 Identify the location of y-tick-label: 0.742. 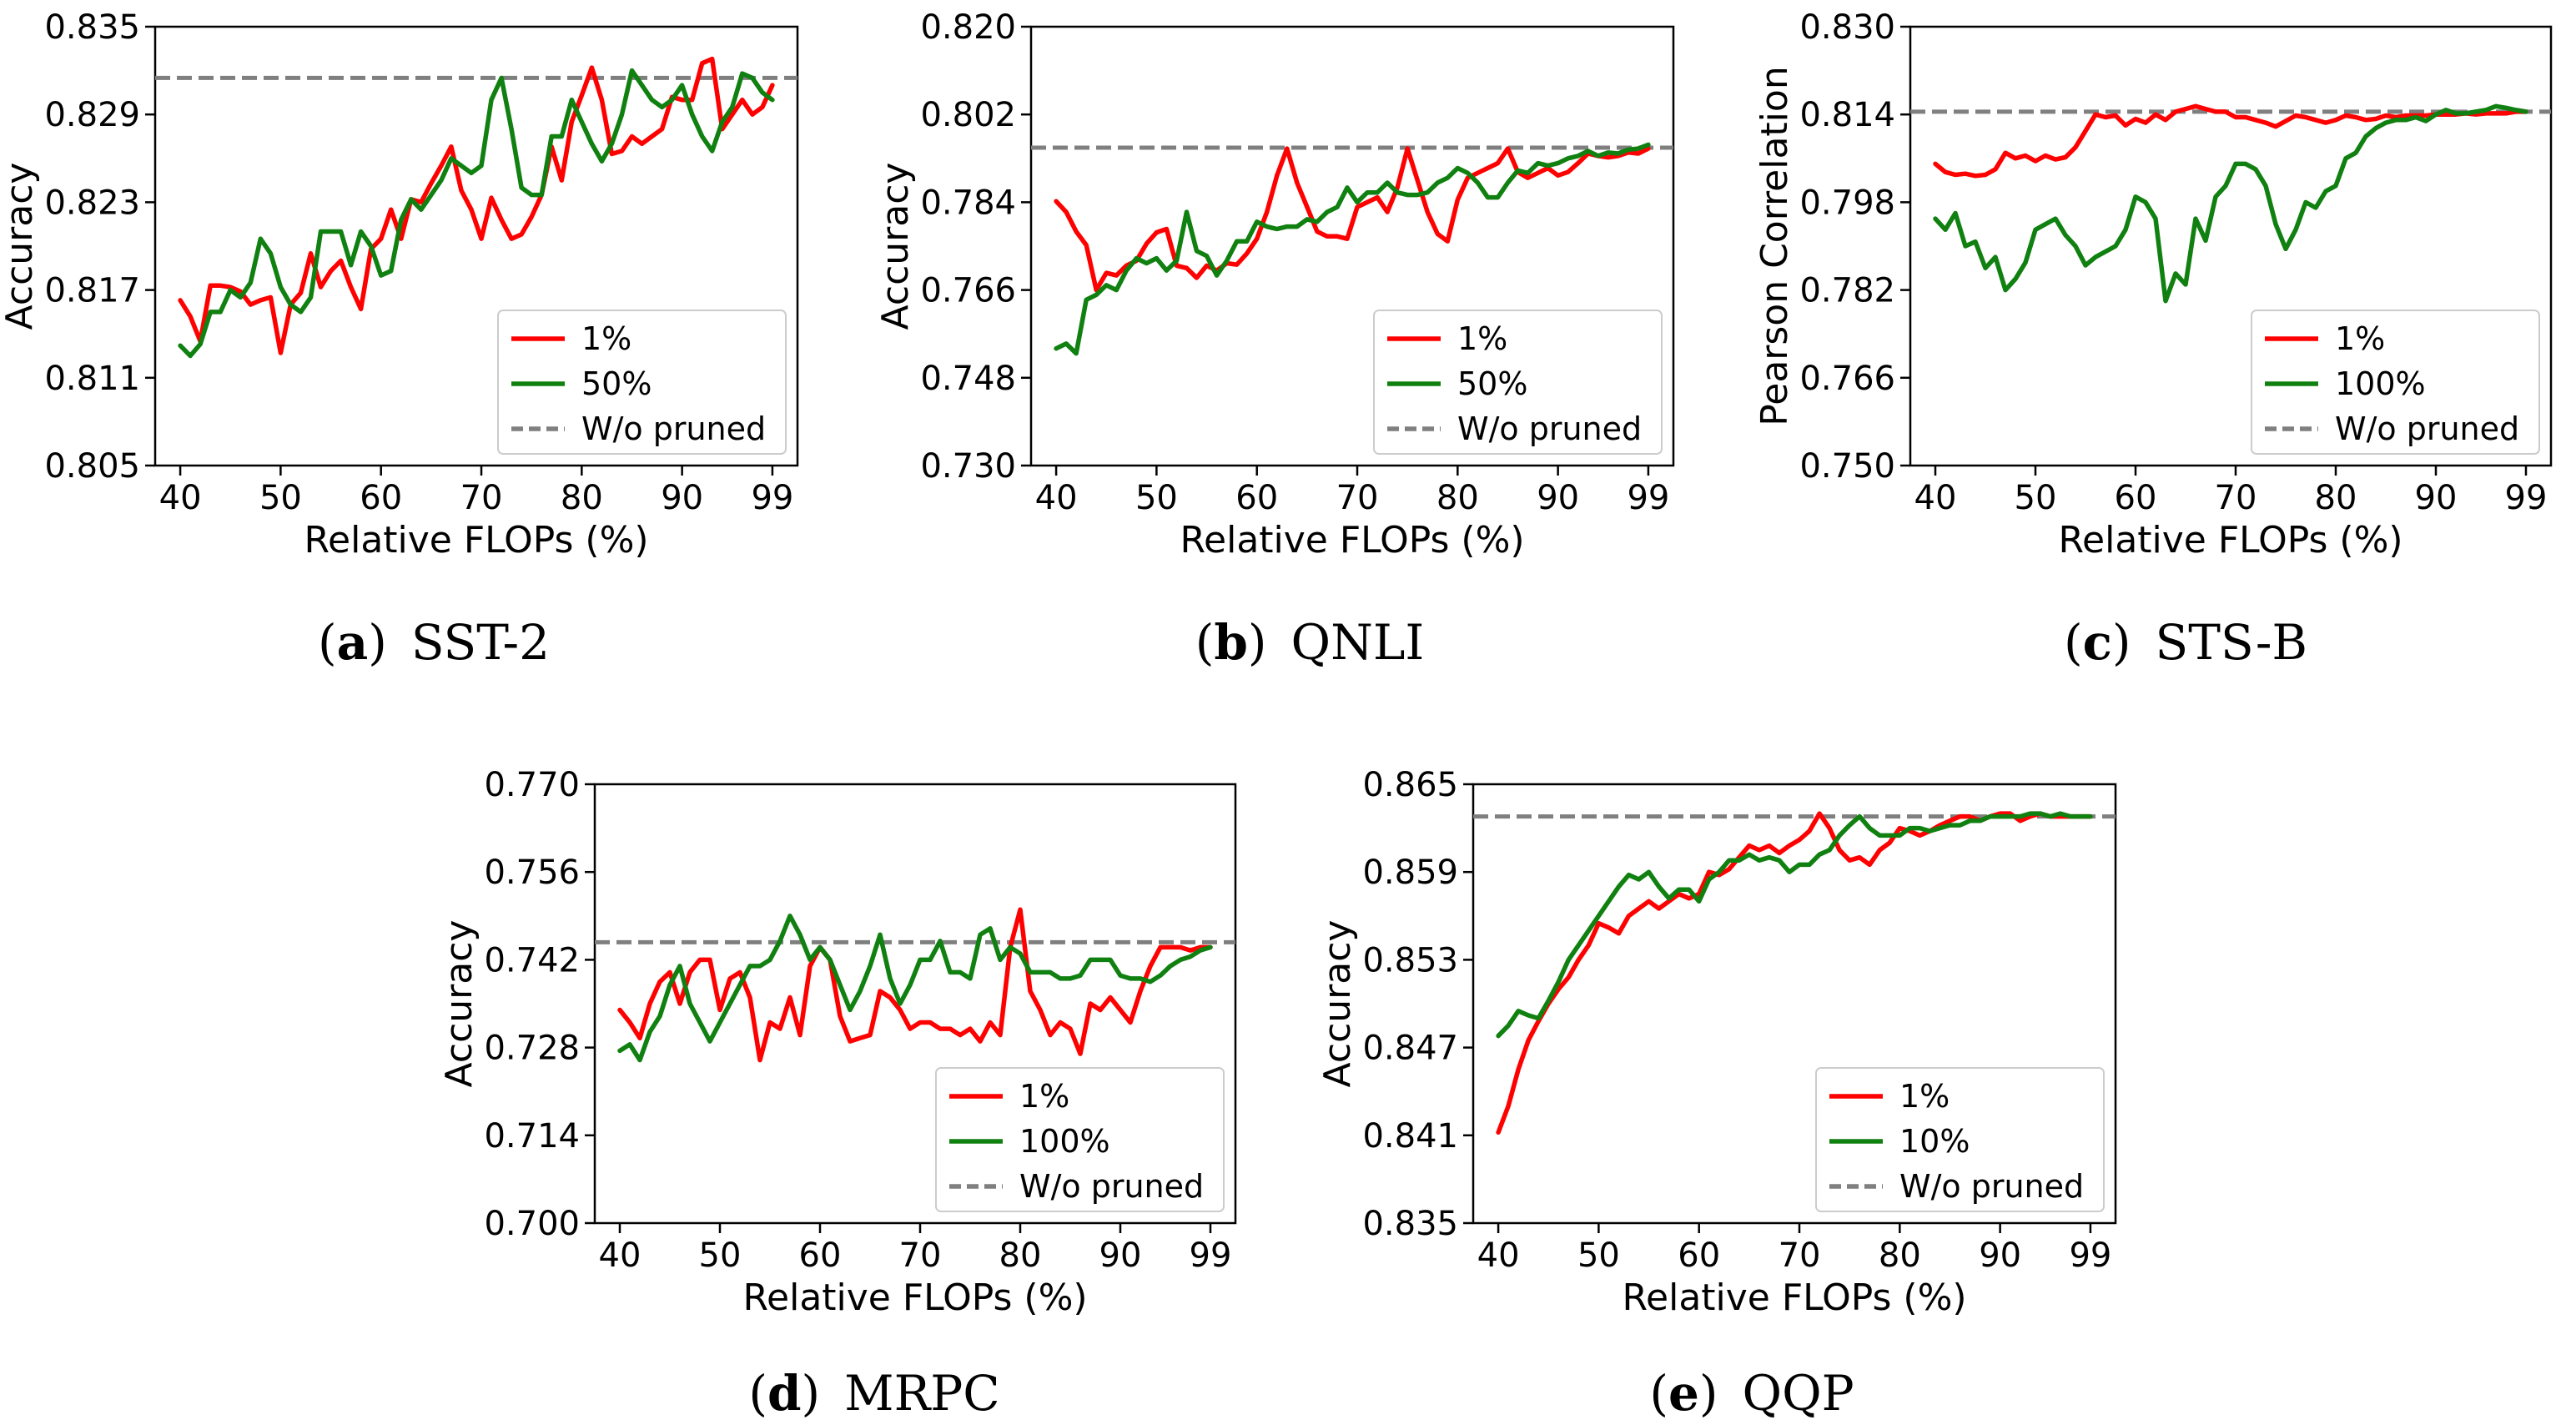
(532, 960).